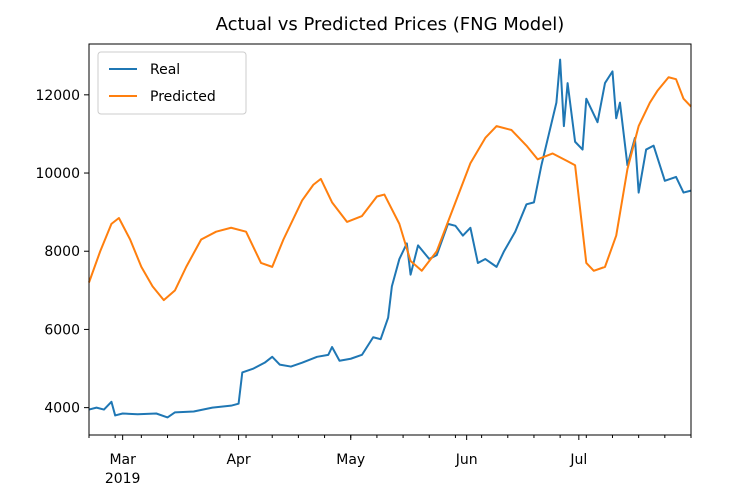 This screenshot has width=750, height=498. I want to click on legend-label-predicted: Predicted, so click(183, 97).